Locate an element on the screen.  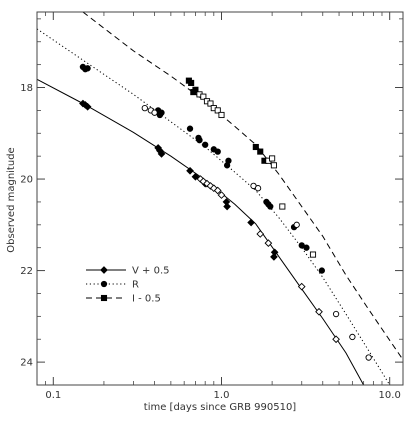
y-tick-label: 20 is located at coordinates (26, 180).